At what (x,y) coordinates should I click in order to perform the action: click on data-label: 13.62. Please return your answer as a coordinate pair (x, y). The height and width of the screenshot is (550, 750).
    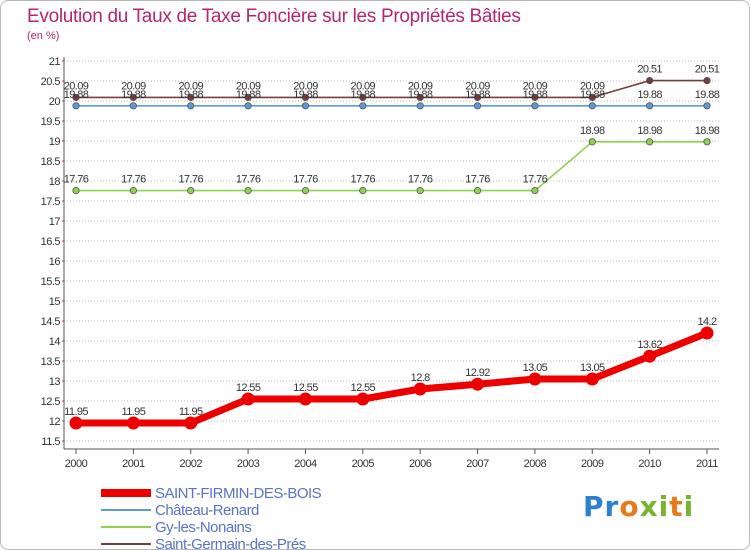
    Looking at the image, I should click on (649, 345).